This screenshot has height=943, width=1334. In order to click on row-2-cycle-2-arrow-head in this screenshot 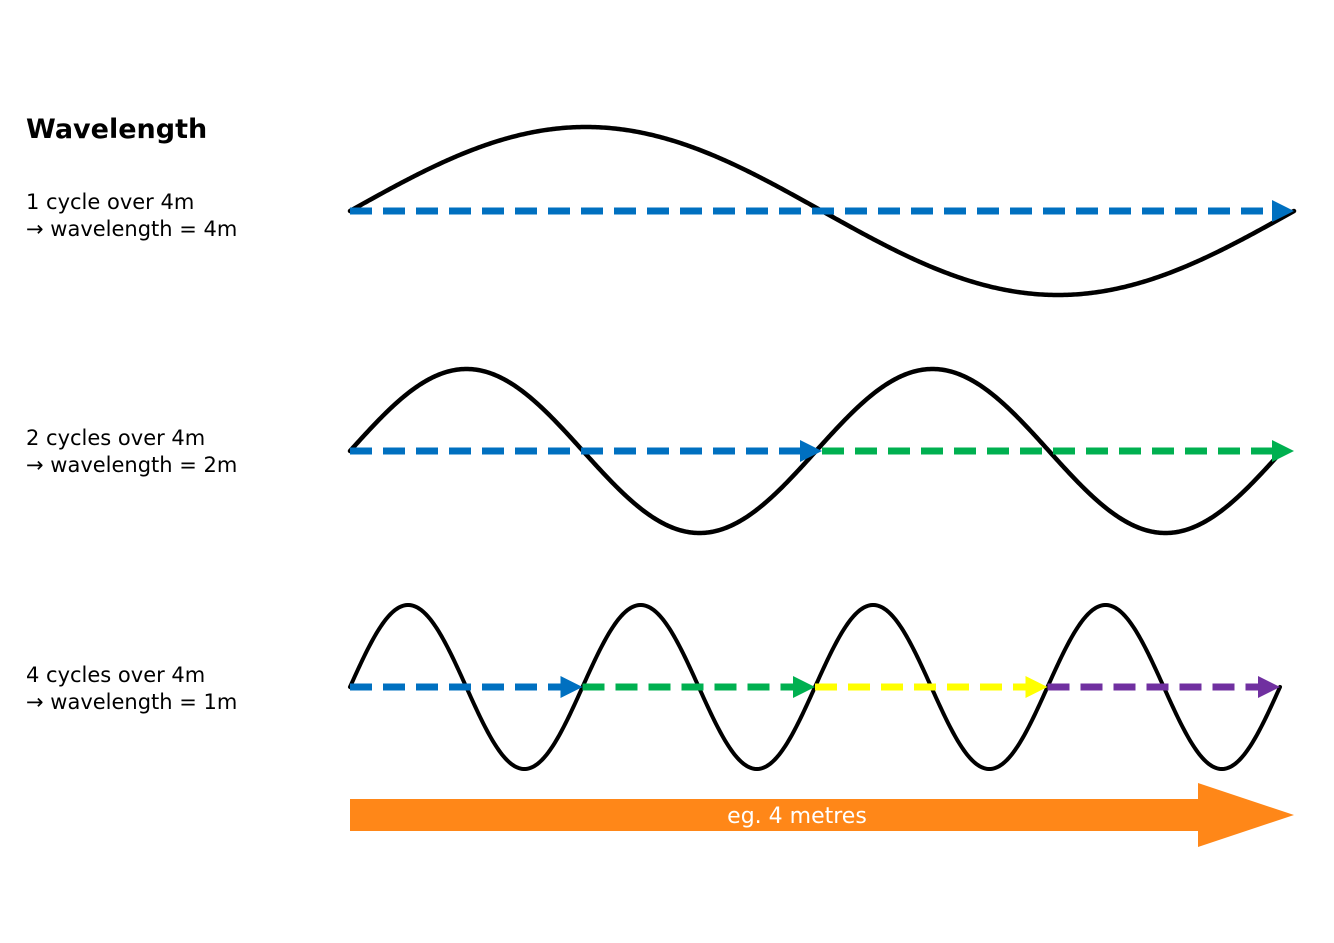, I will do `click(1283, 451)`.